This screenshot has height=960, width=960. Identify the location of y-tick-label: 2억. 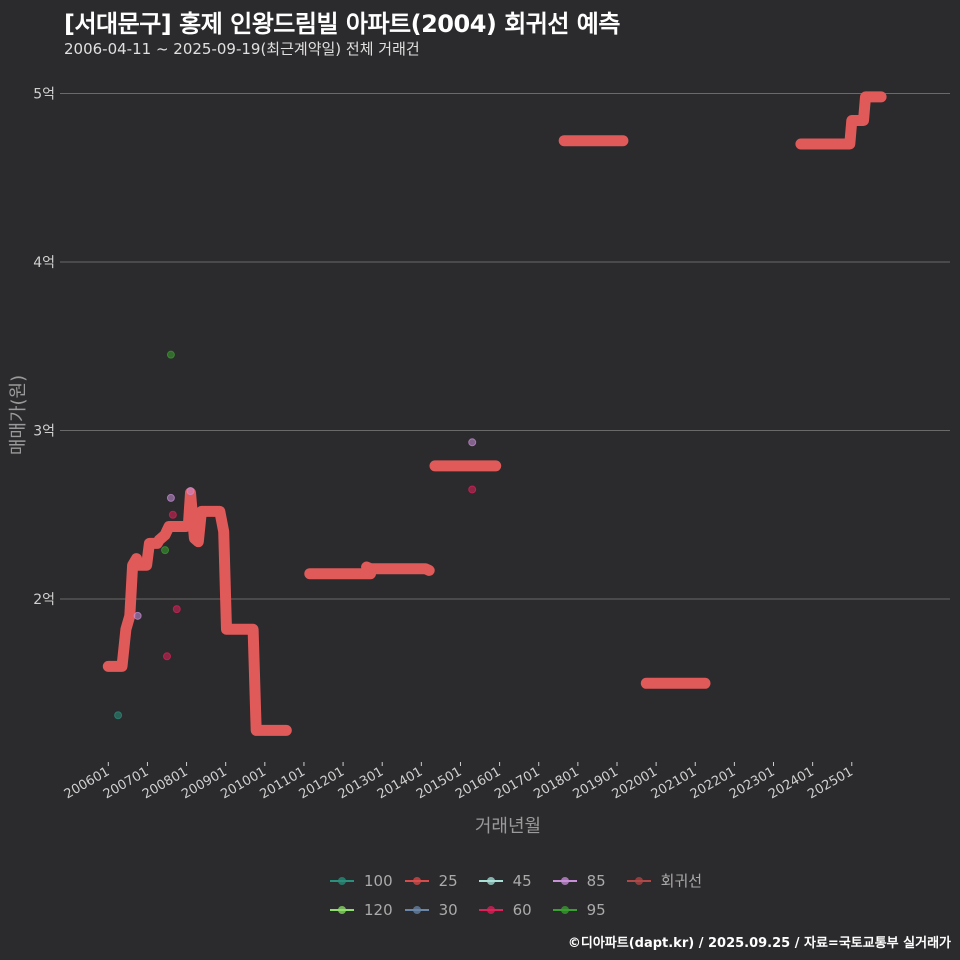
(44, 600).